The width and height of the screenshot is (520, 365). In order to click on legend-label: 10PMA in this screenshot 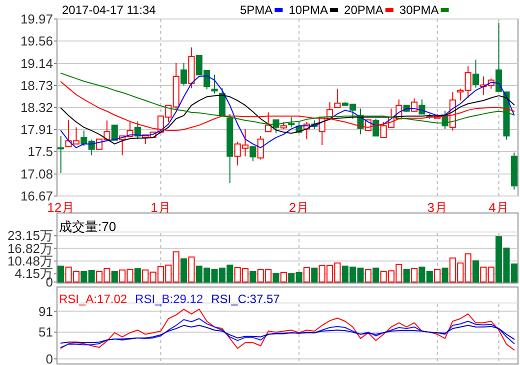, I will do `click(308, 10)`.